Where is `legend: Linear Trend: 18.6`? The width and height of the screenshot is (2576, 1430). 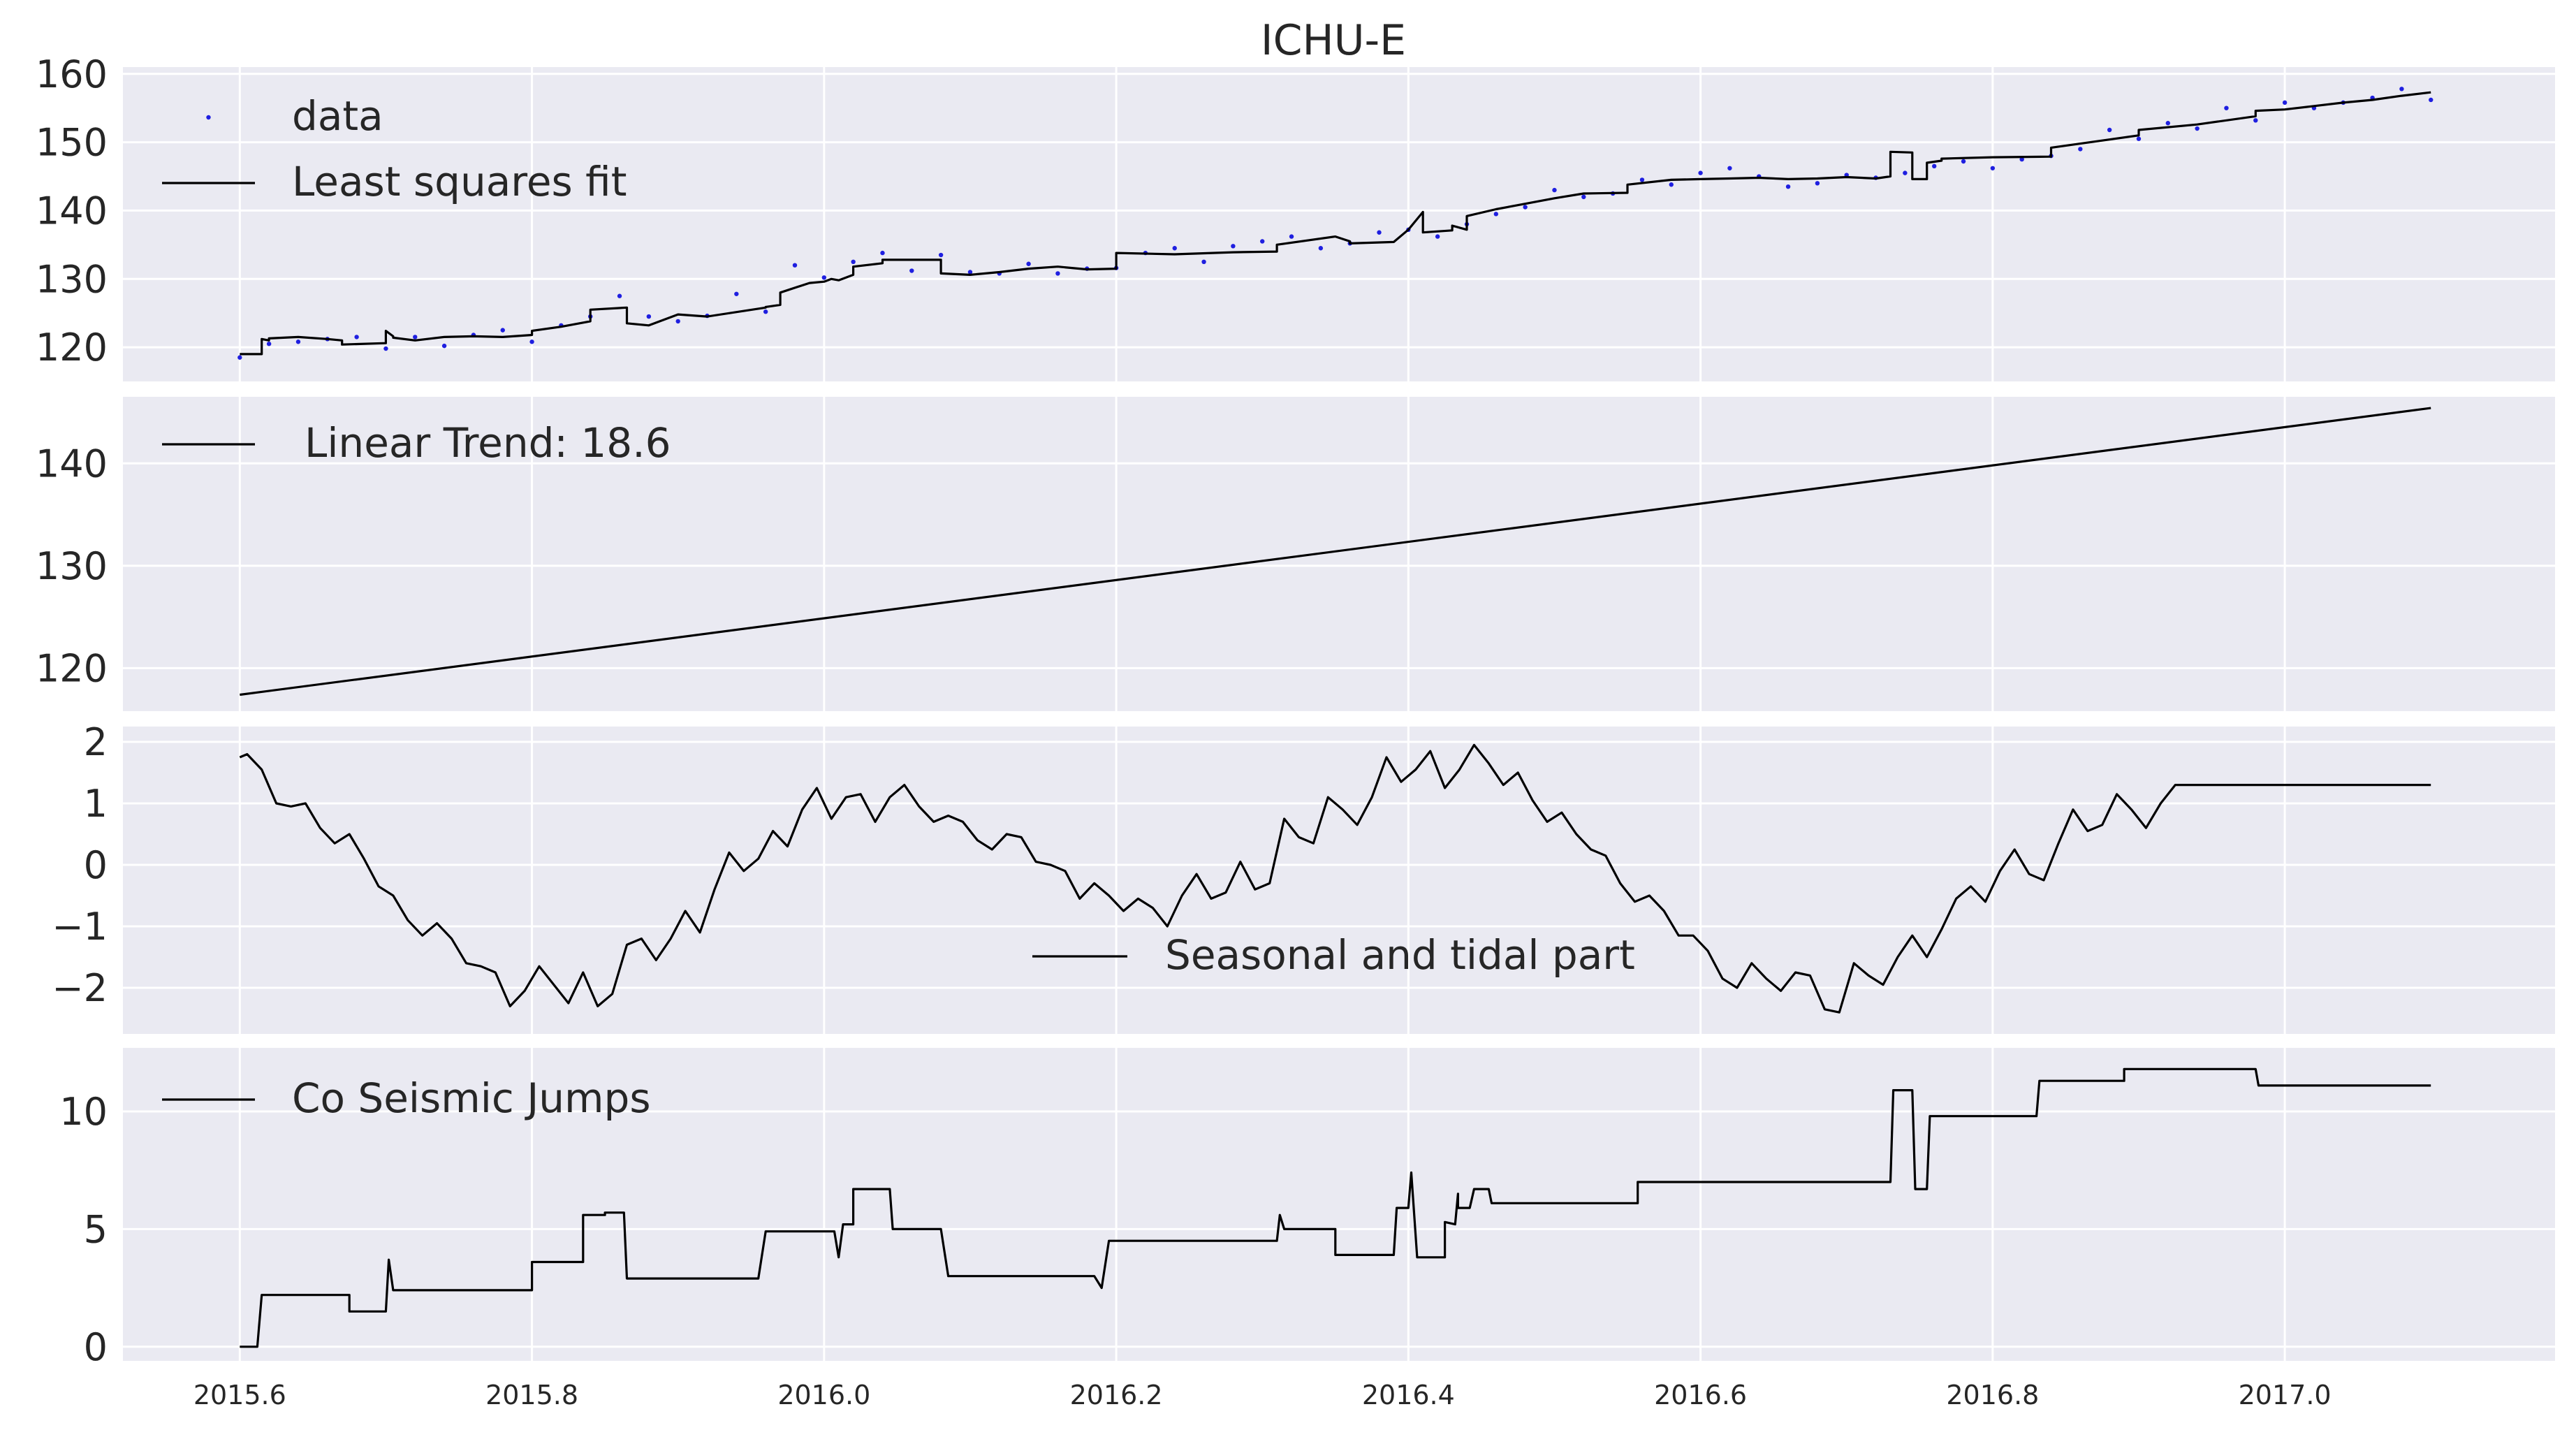 legend: Linear Trend: 18.6 is located at coordinates (416, 443).